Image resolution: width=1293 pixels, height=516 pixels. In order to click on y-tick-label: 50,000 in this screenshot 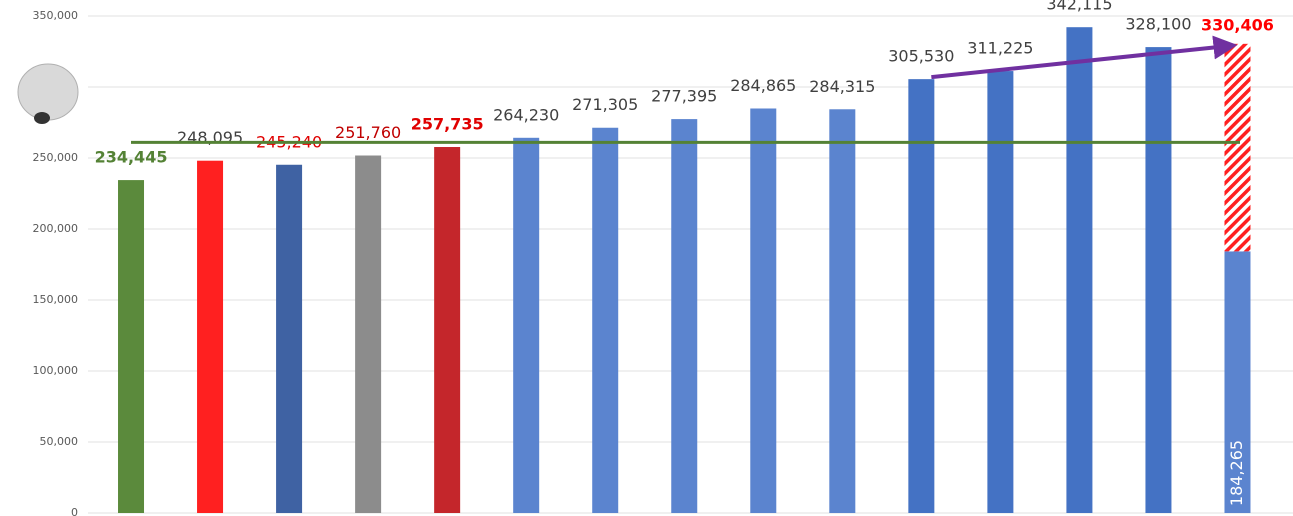, I will do `click(59, 441)`.